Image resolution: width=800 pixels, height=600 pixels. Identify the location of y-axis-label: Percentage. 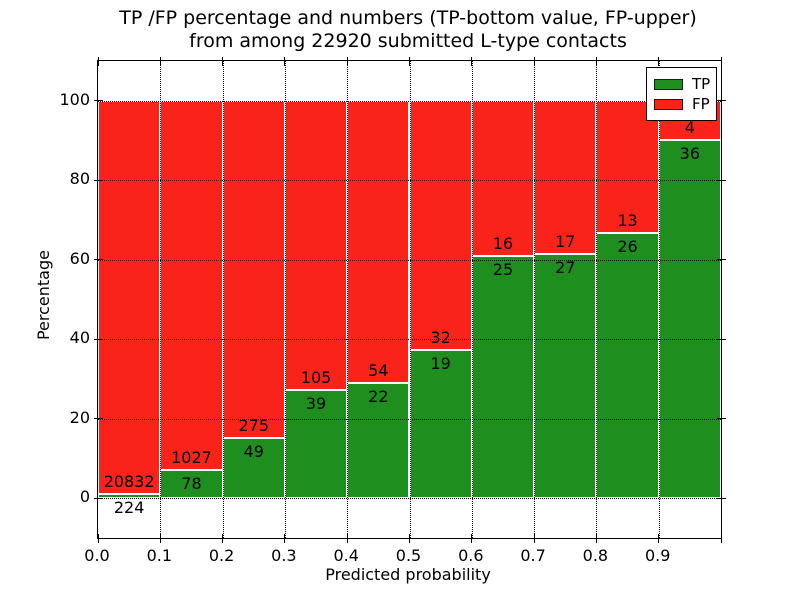
(43, 295).